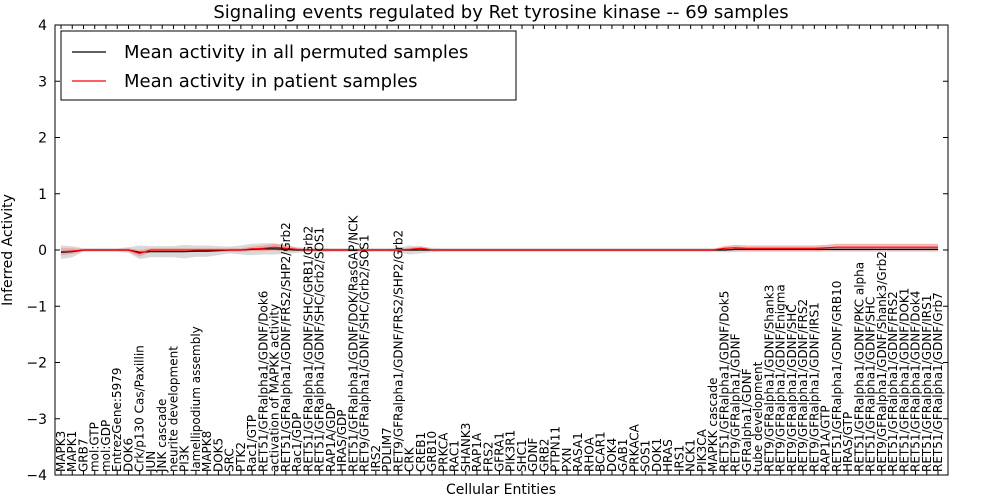 This screenshot has width=1000, height=500. Describe the element at coordinates (398, 351) in the screenshot. I see `x-tick-label: RET9/GFRalpha1/GDNF/FRS2/SHP2/Grb2` at that location.